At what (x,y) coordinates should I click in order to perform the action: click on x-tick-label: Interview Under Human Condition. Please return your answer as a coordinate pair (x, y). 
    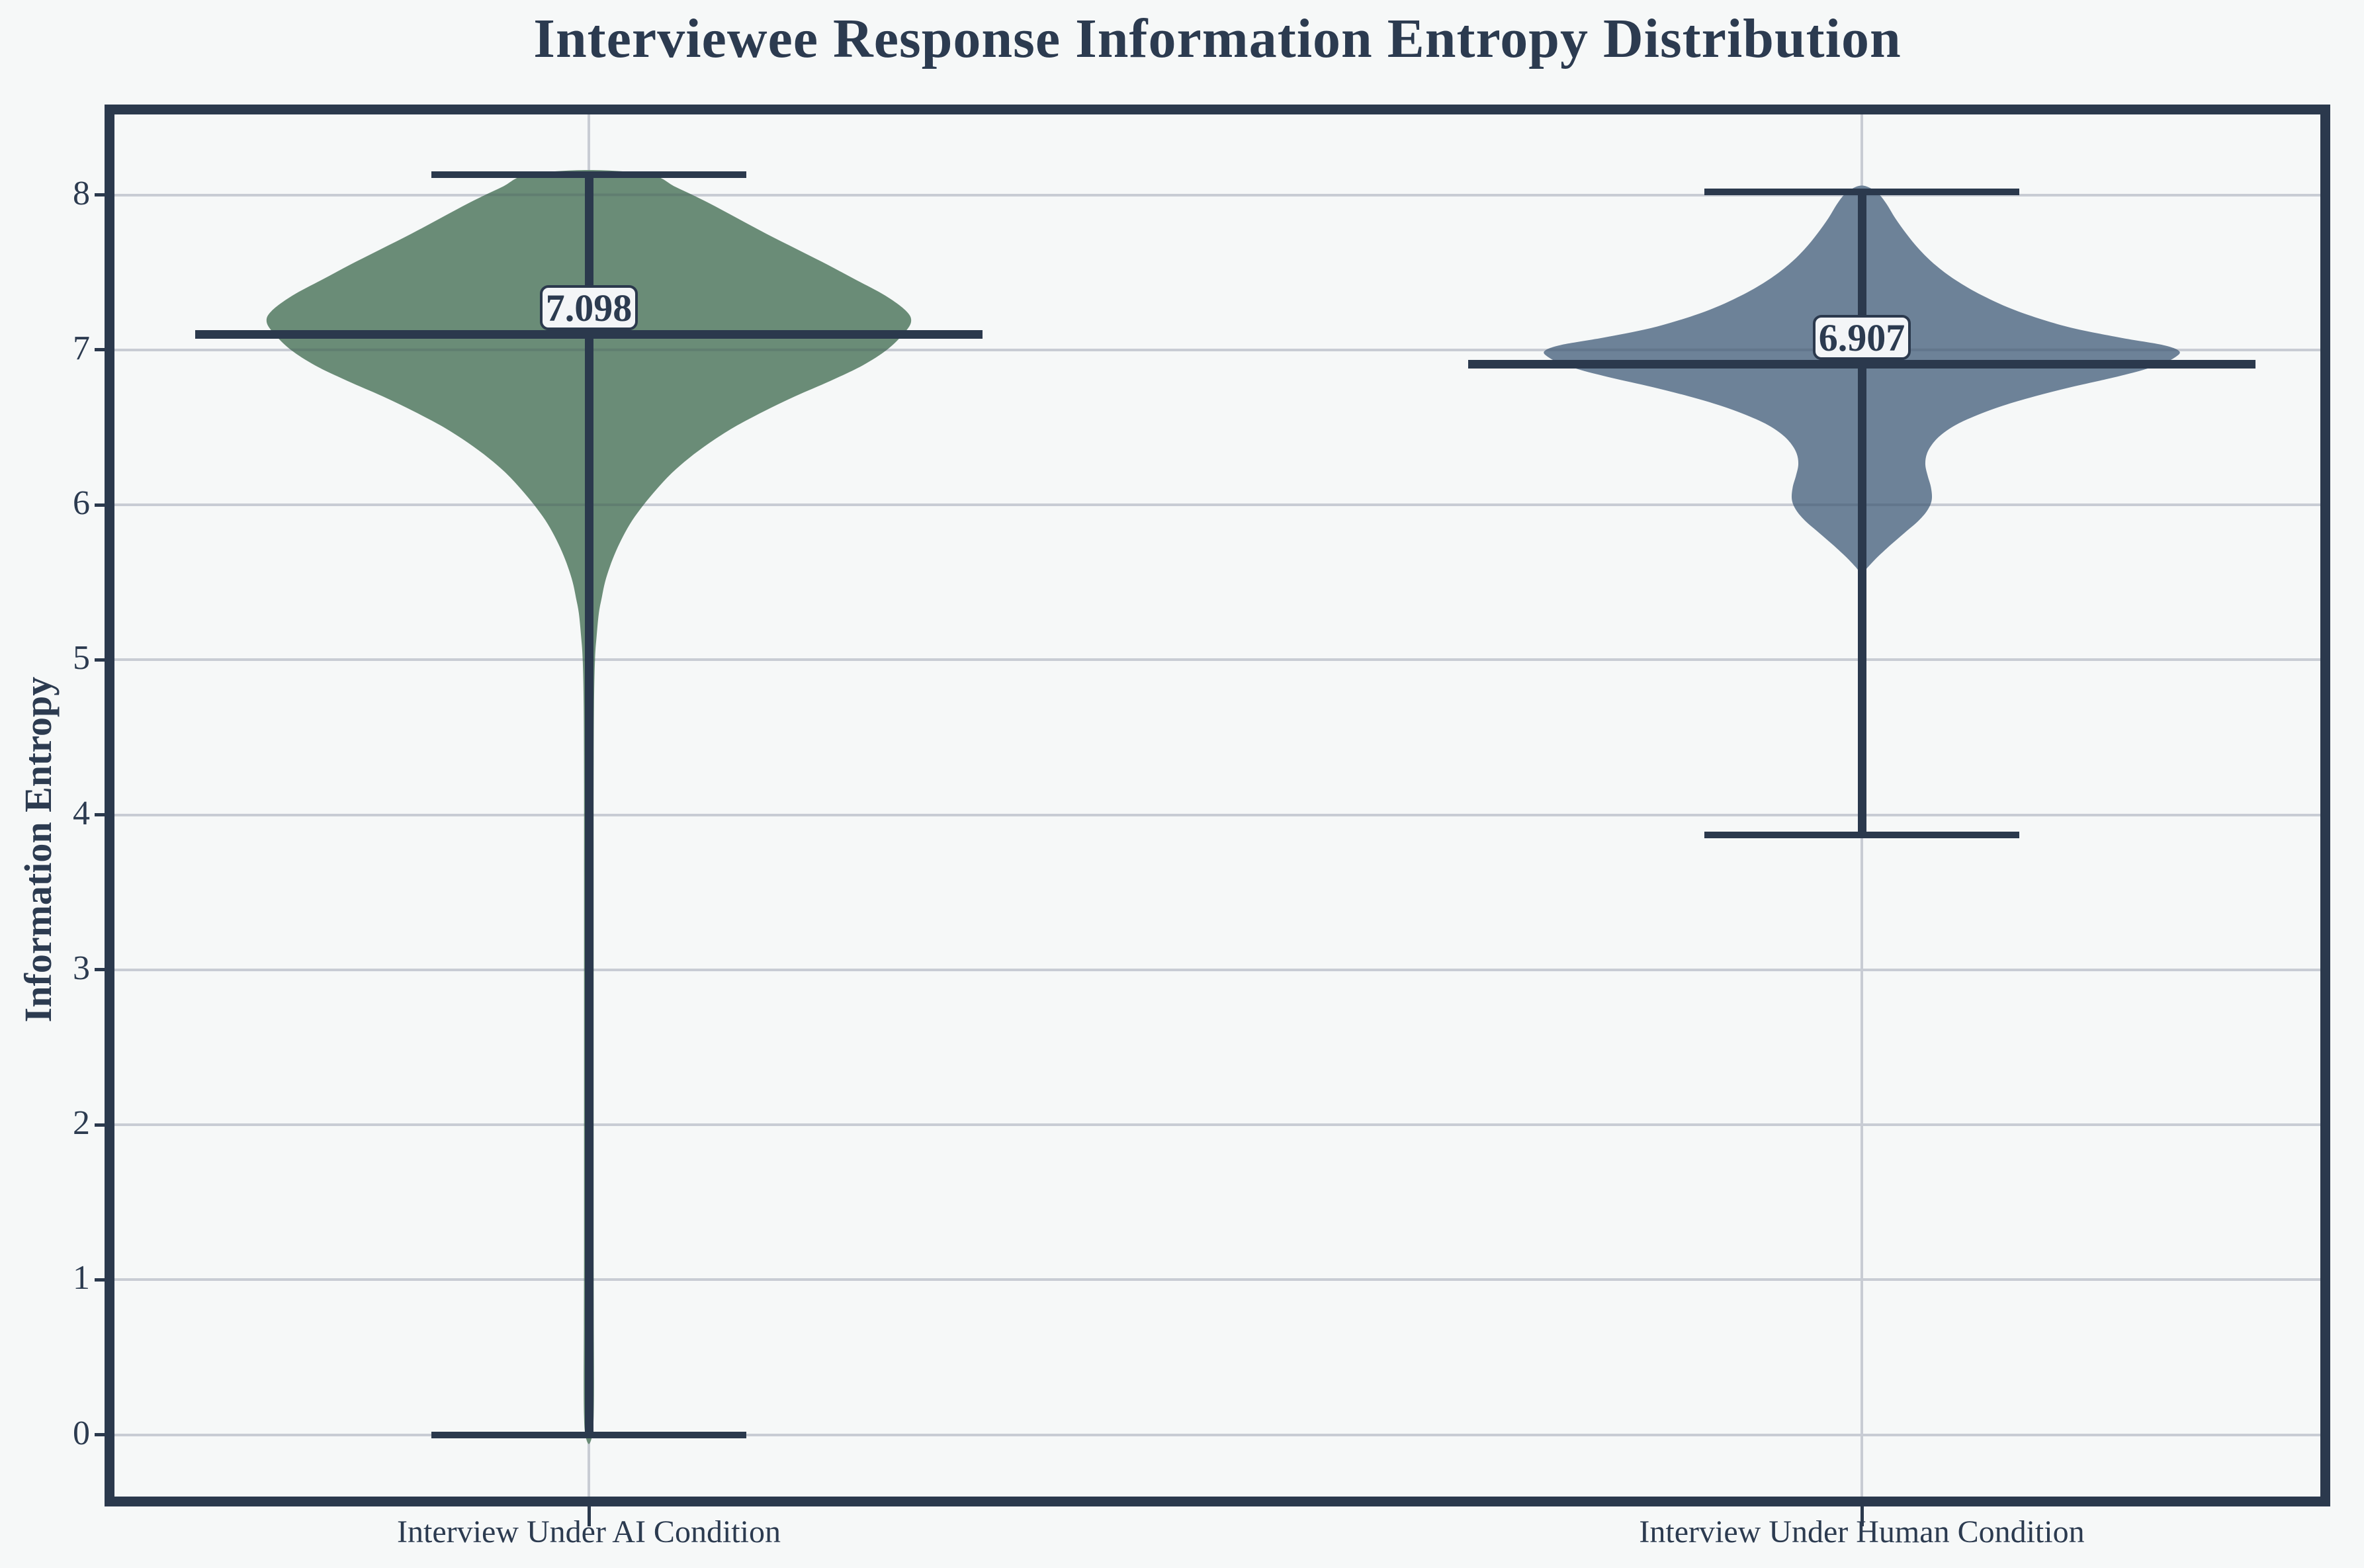
    Looking at the image, I should click on (1862, 1531).